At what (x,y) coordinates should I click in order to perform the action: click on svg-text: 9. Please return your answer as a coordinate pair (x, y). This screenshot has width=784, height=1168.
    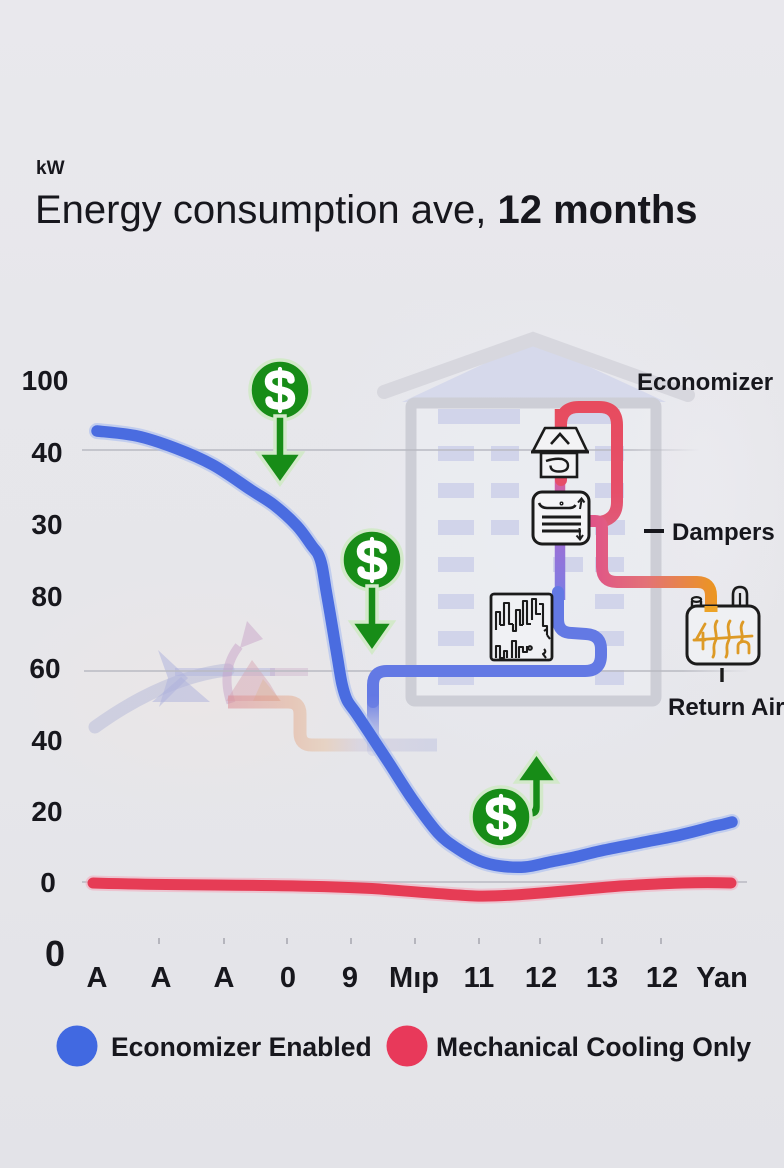
    Looking at the image, I should click on (350, 978).